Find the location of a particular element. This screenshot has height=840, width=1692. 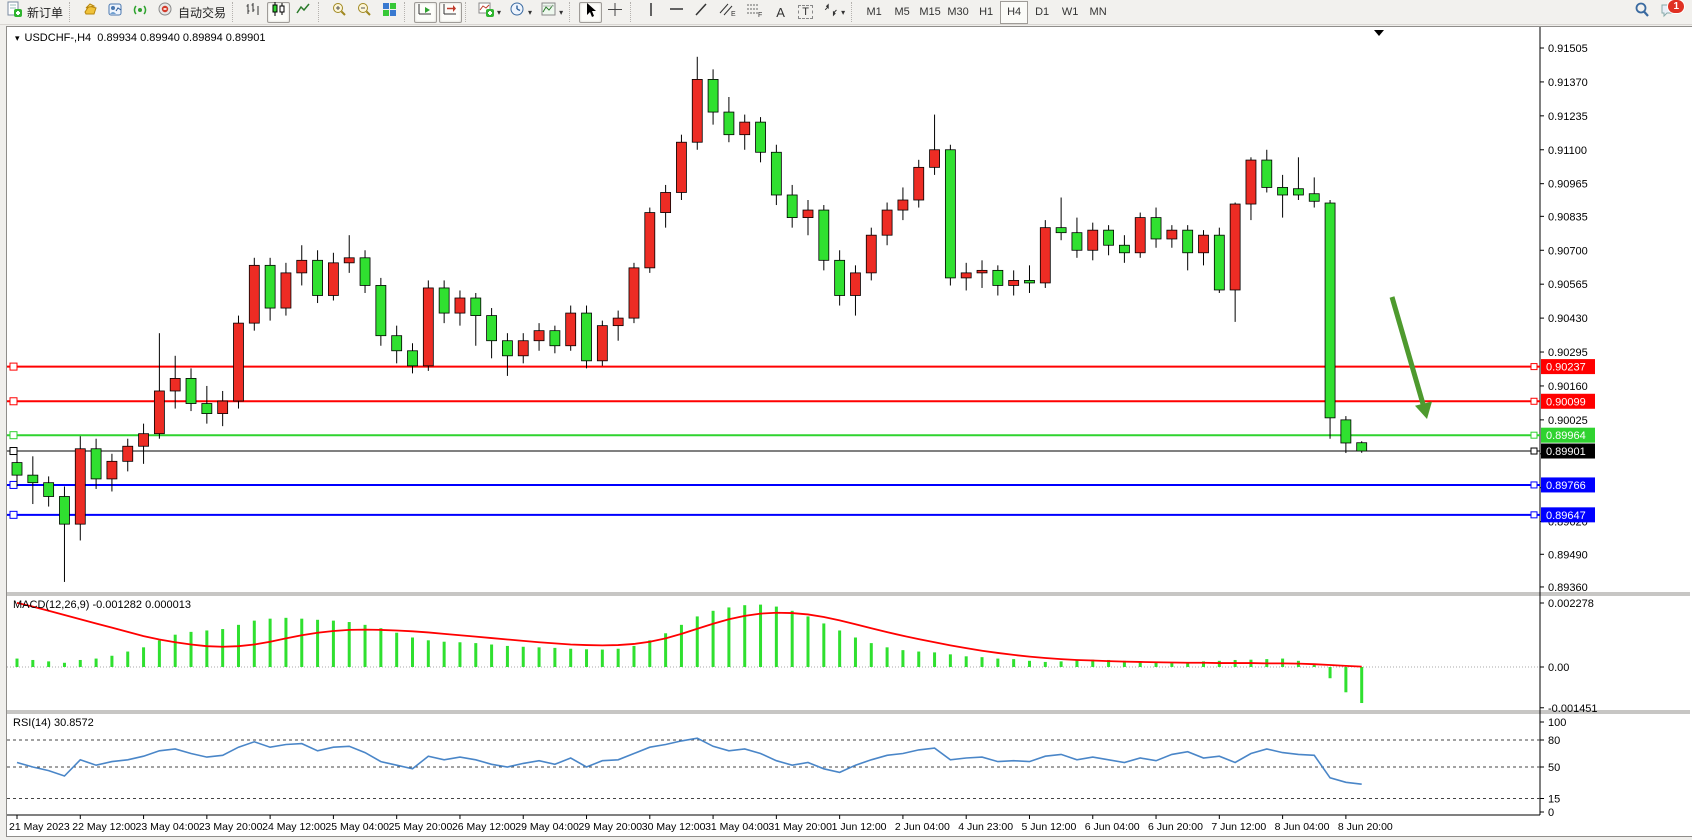

timeframe-button-d1: D1 is located at coordinates (1042, 12).